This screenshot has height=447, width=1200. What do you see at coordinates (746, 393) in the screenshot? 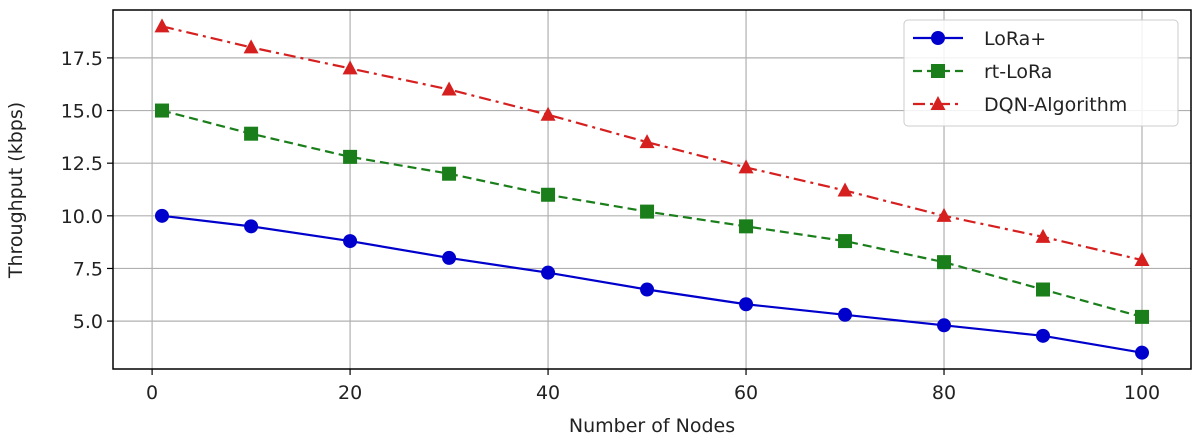
I see `x-tick-label: 60` at bounding box center [746, 393].